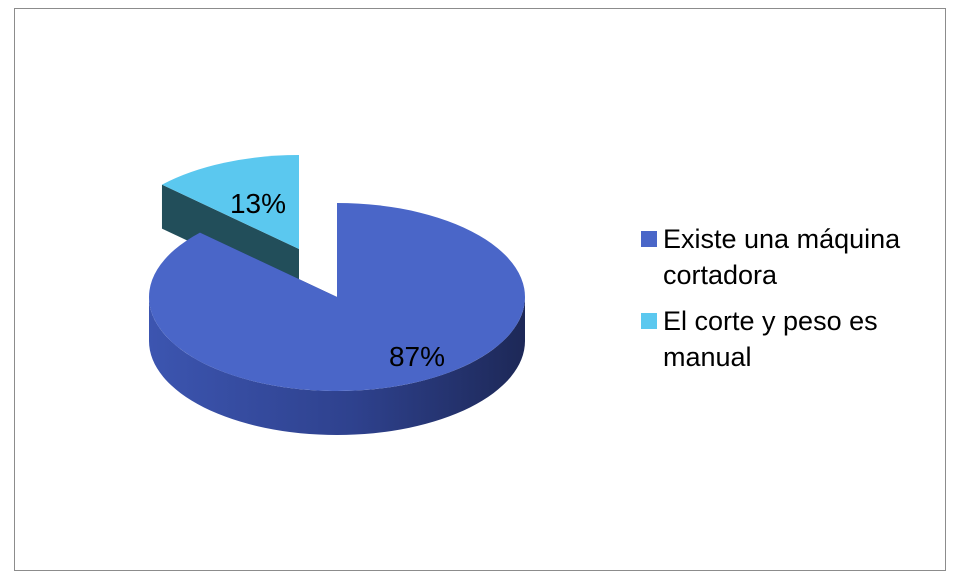 The width and height of the screenshot is (956, 576). I want to click on pie-slice-maquina, so click(337, 297).